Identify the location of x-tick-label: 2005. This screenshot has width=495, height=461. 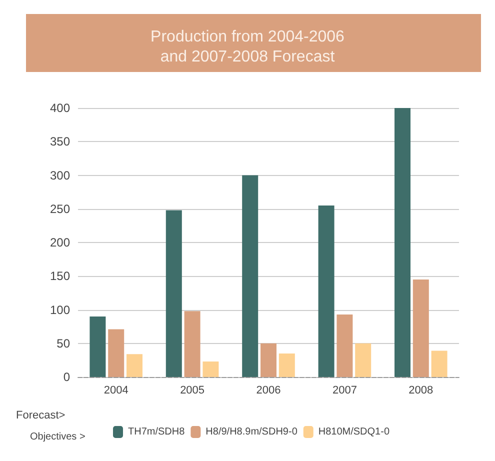
(192, 390).